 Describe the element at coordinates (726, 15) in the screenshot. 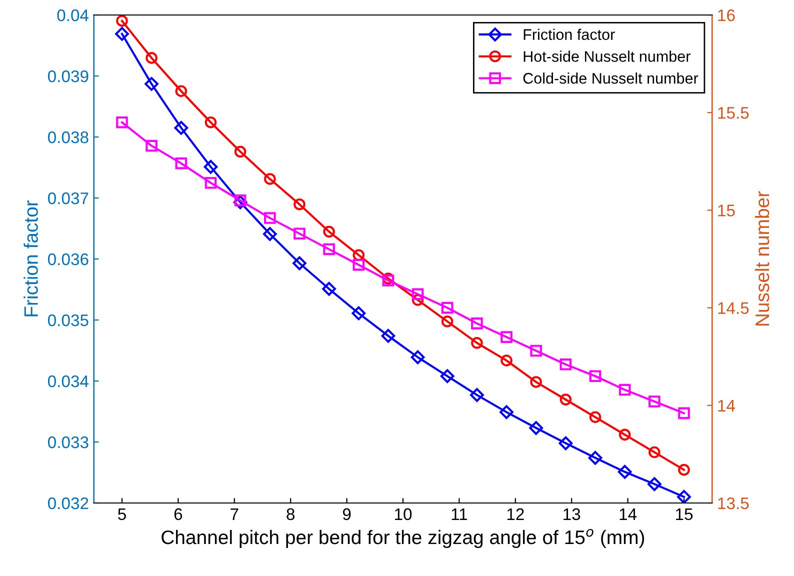

I see `y2-tick-label: 16` at that location.